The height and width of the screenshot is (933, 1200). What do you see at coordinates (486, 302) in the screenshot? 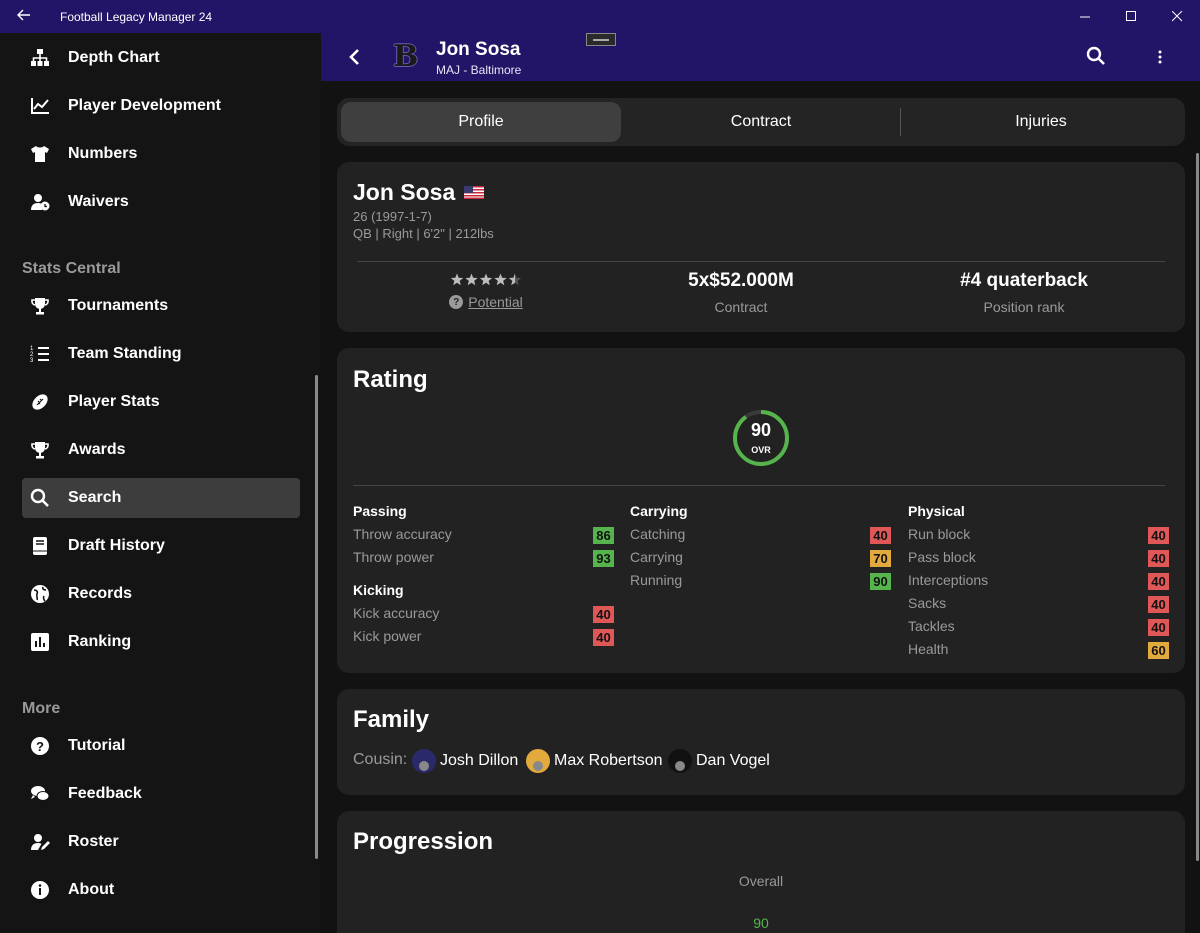
I see `potential-link: ? Potential` at bounding box center [486, 302].